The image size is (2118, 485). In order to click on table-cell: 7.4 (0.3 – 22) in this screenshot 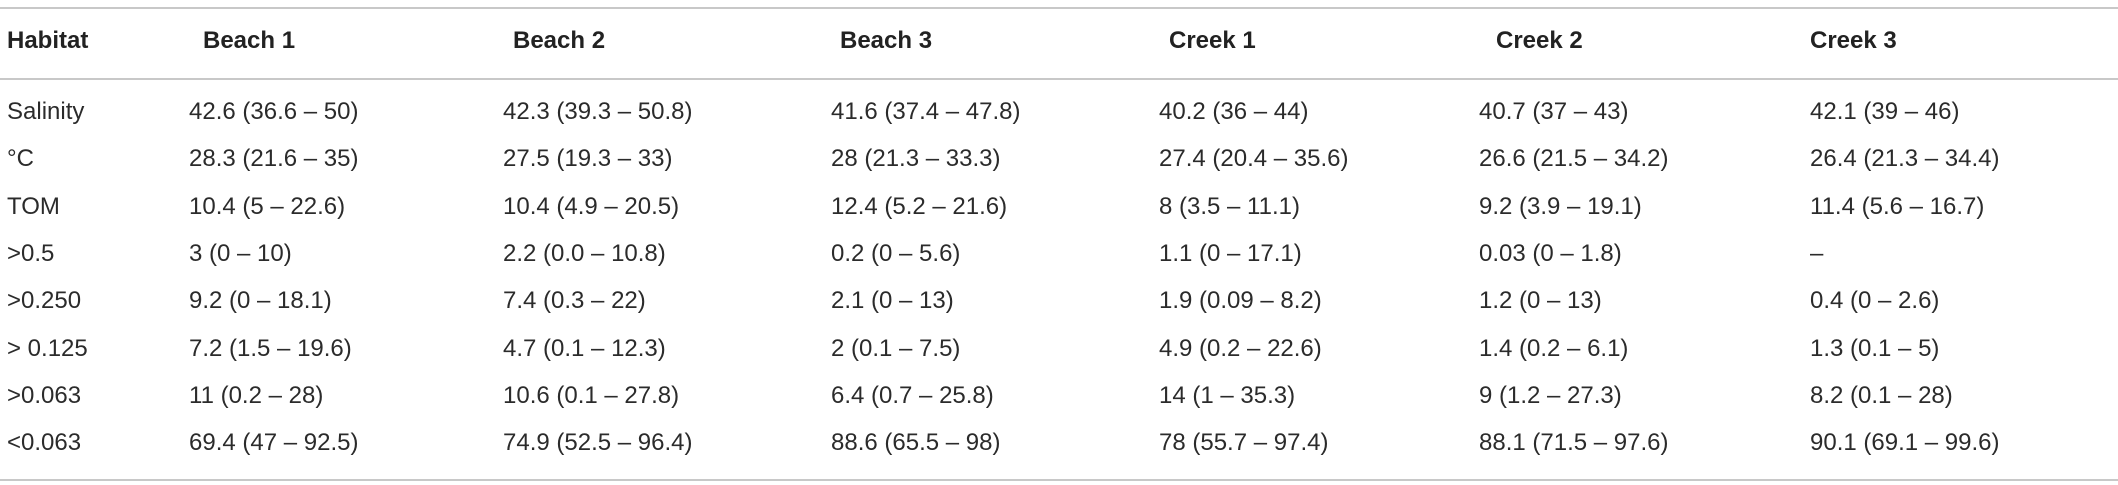, I will do `click(574, 301)`.